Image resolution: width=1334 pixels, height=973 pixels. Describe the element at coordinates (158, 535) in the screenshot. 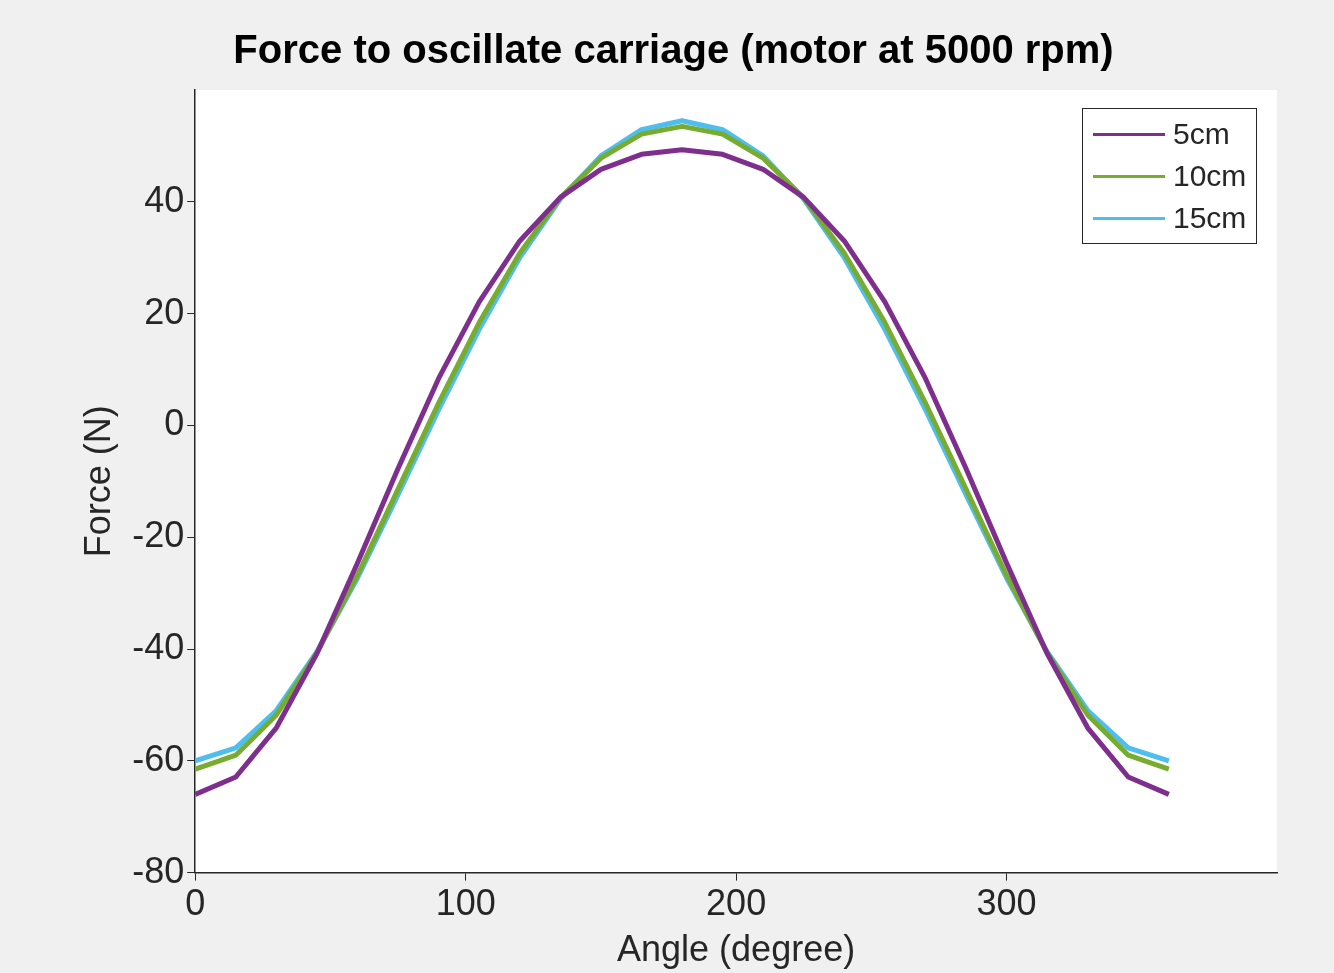

I see `y-tick-label: -20` at that location.